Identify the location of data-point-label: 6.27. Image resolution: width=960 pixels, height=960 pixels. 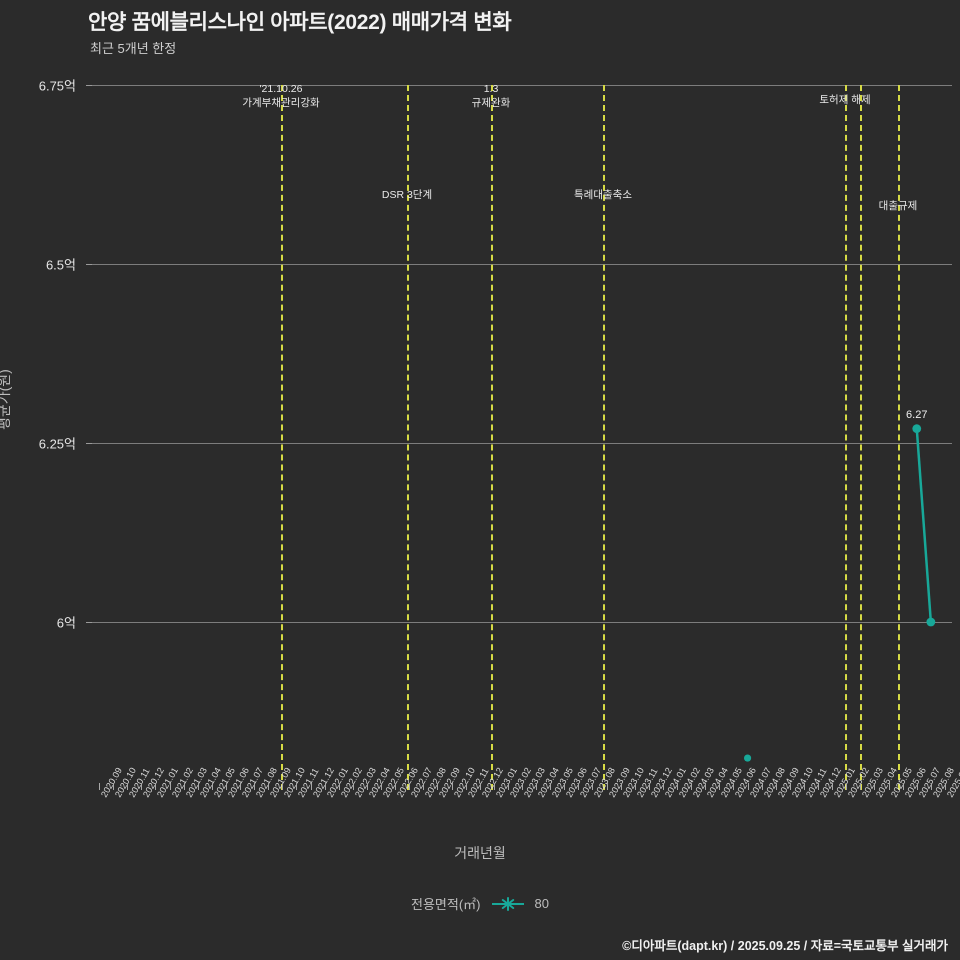
(917, 414).